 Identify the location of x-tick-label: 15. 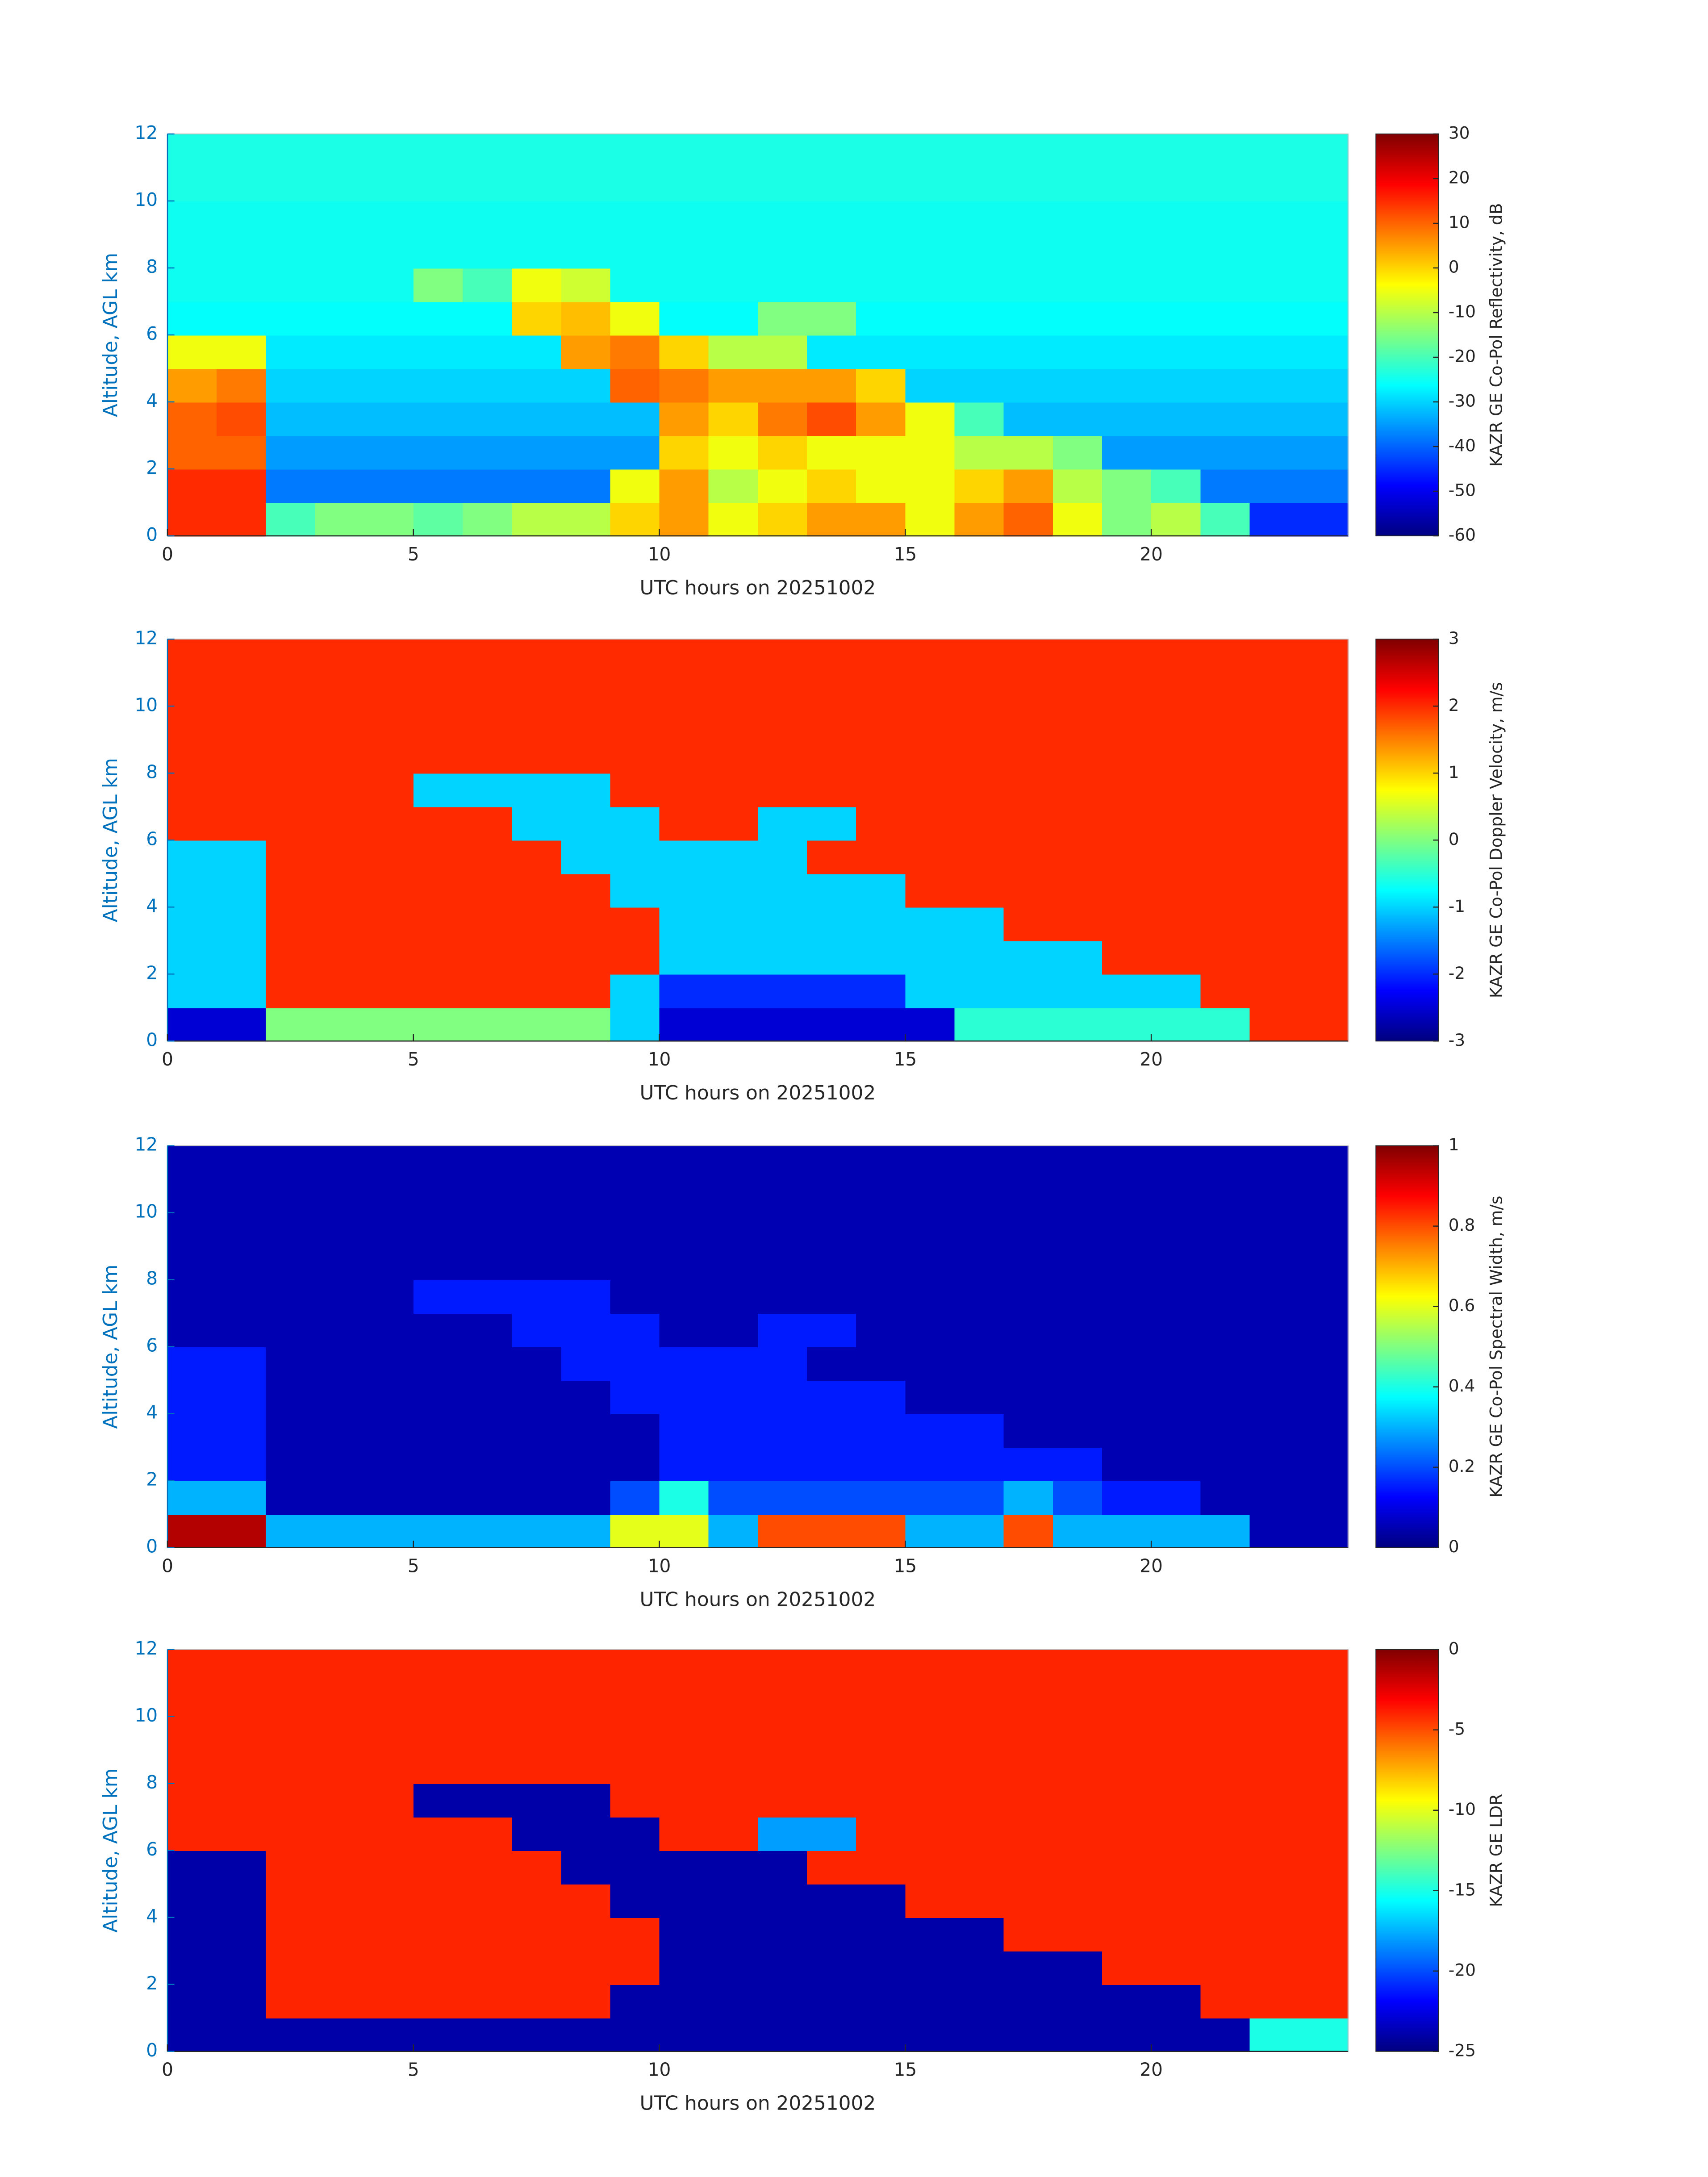
(905, 1565).